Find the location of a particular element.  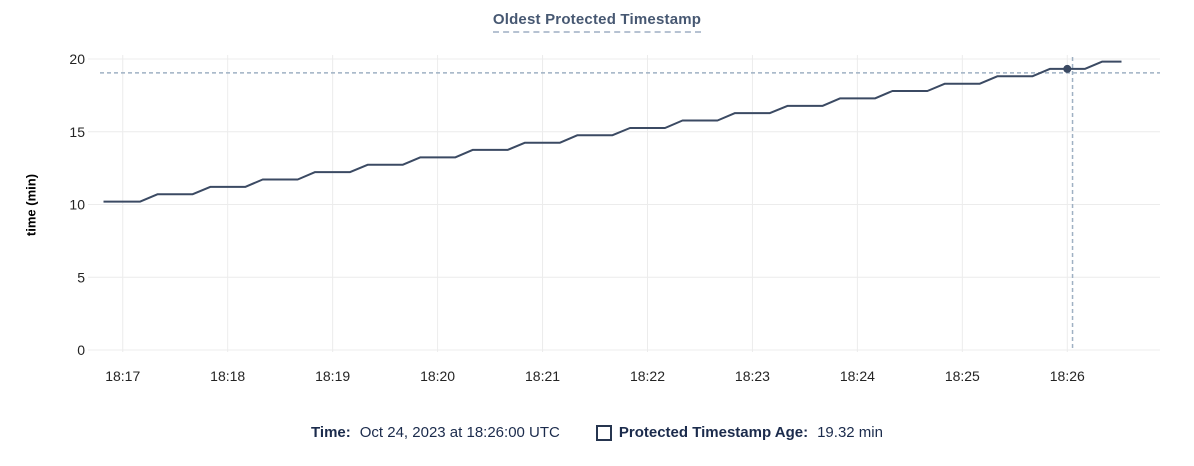

series-toggle-checkbox is located at coordinates (603, 432).